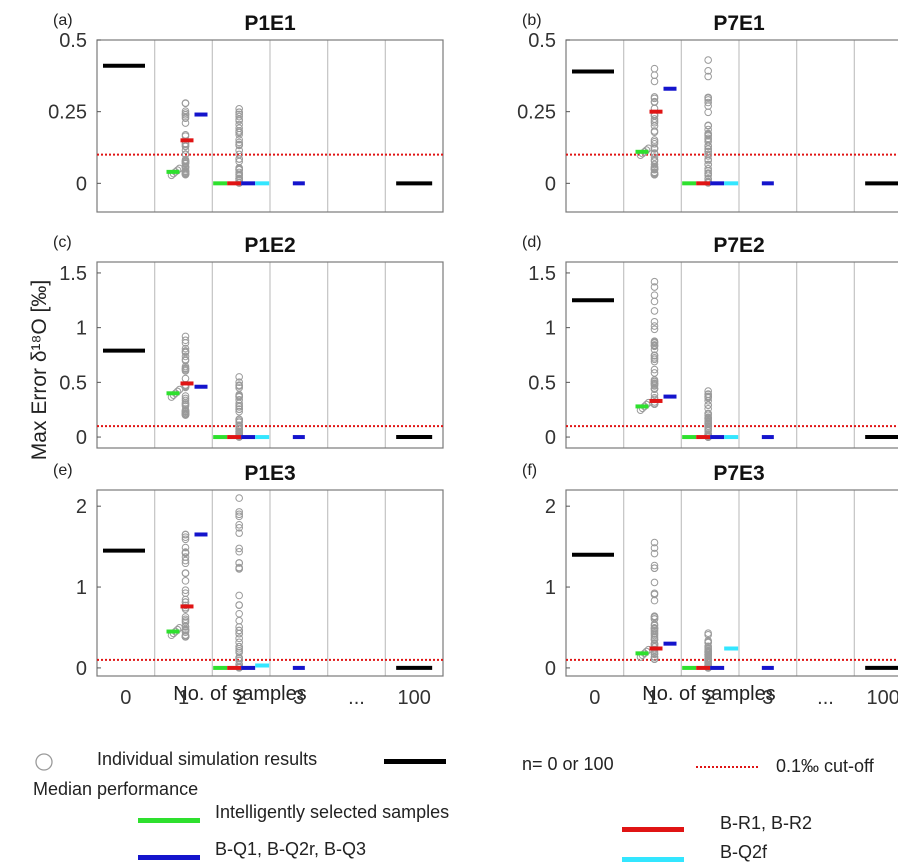 This screenshot has height=864, width=898. What do you see at coordinates (291, 849) in the screenshot?
I see `legend-bq-label: B-Q1, B-Q2r, B-Q3` at bounding box center [291, 849].